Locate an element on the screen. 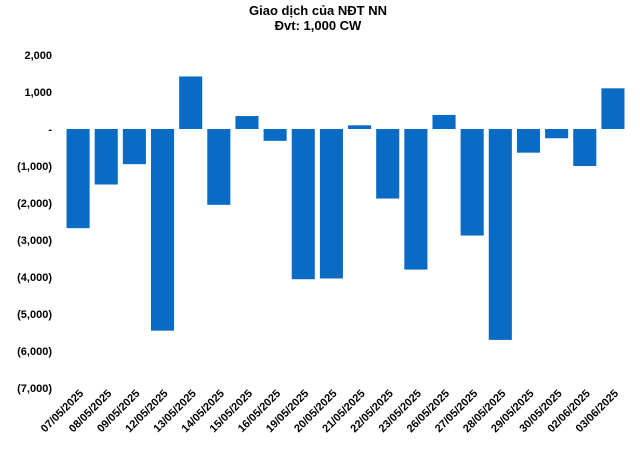 The image size is (640, 451). bar-08-05-2025 is located at coordinates (106, 157).